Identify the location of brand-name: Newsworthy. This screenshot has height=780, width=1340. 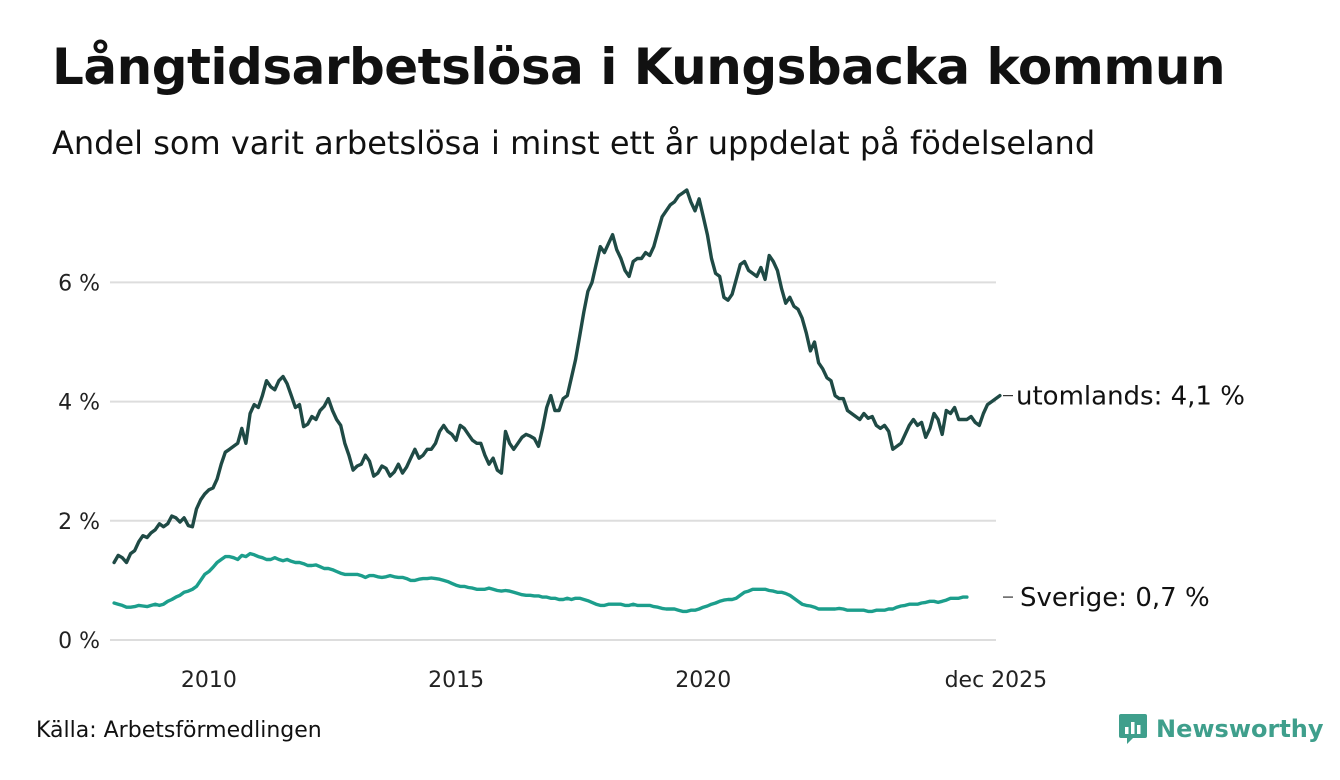
(1240, 729).